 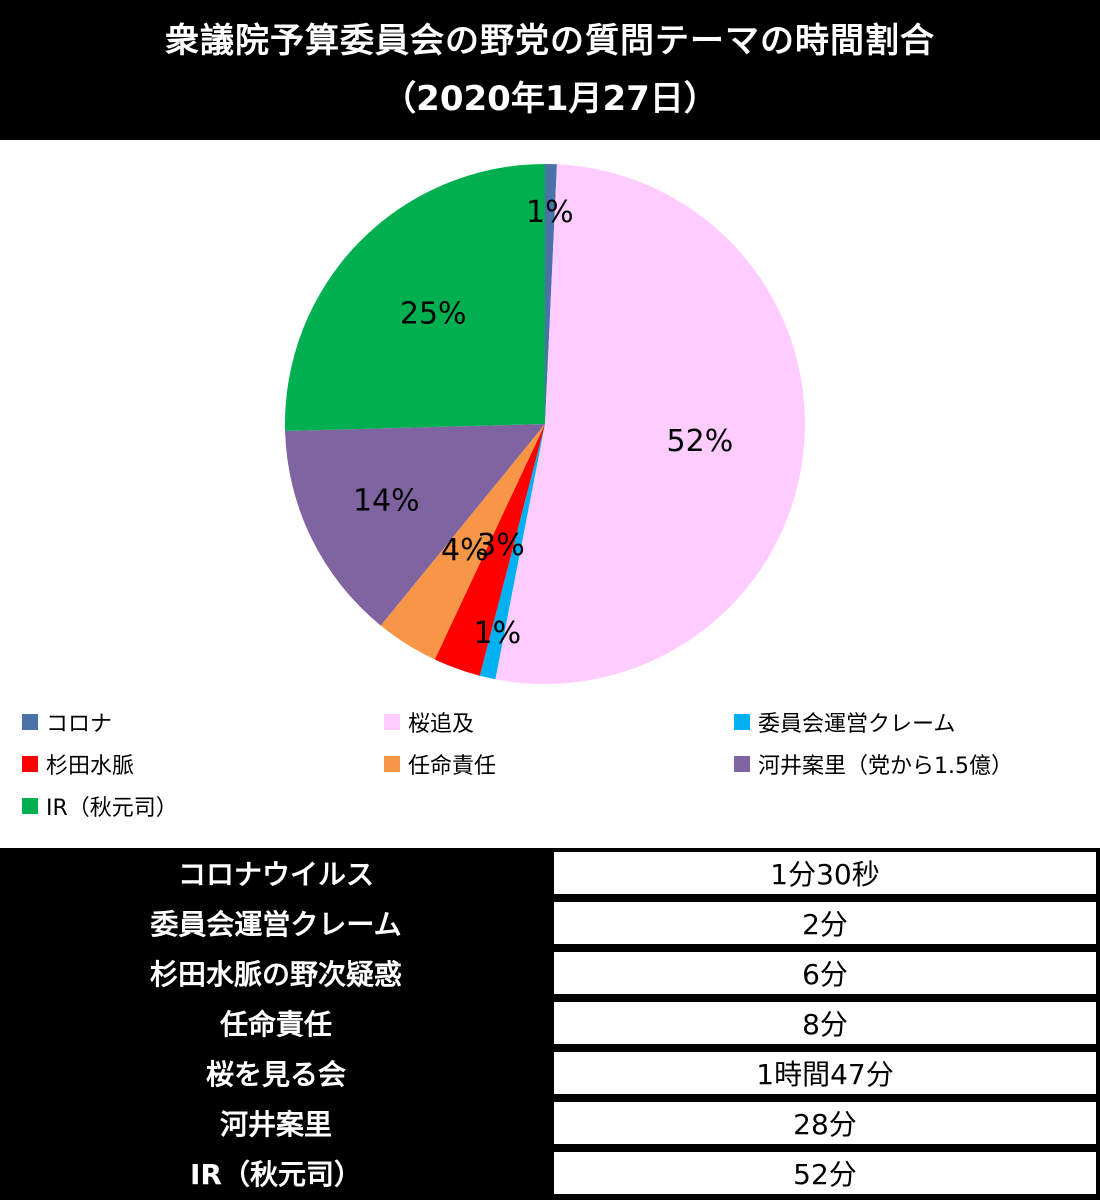 I want to click on table-cell-time: 52分, so click(x=825, y=1173).